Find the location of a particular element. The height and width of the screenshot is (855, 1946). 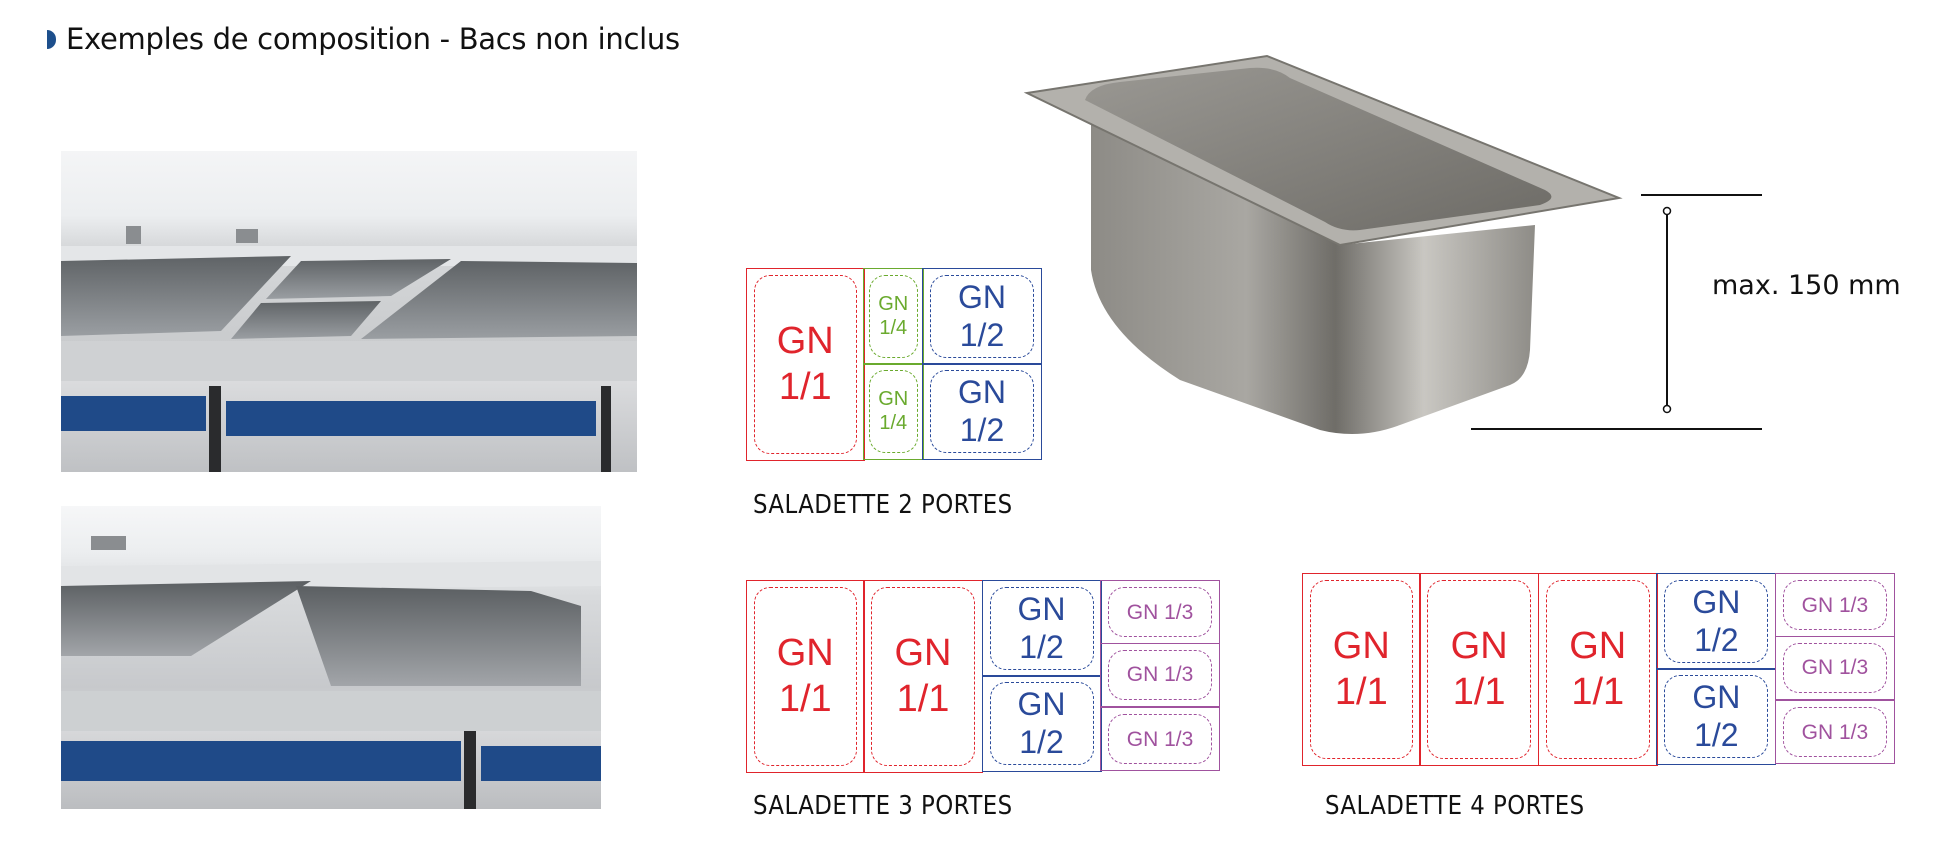

saladette-3-portes-layout: GN 1/1 GN 1/1 GN 1/2 GN 1/2 GN 1/3 GN 1/3 GN 1/3 is located at coordinates (983, 676).